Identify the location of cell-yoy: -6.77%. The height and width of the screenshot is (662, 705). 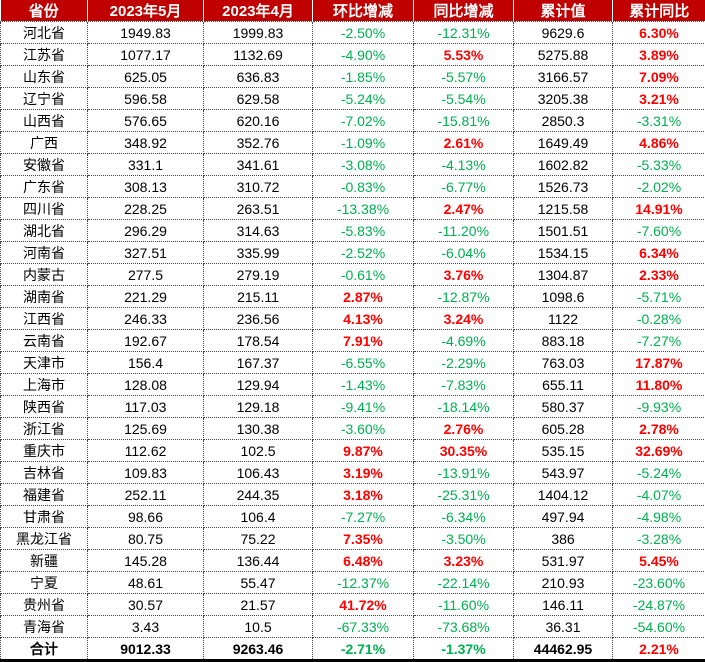
(463, 186).